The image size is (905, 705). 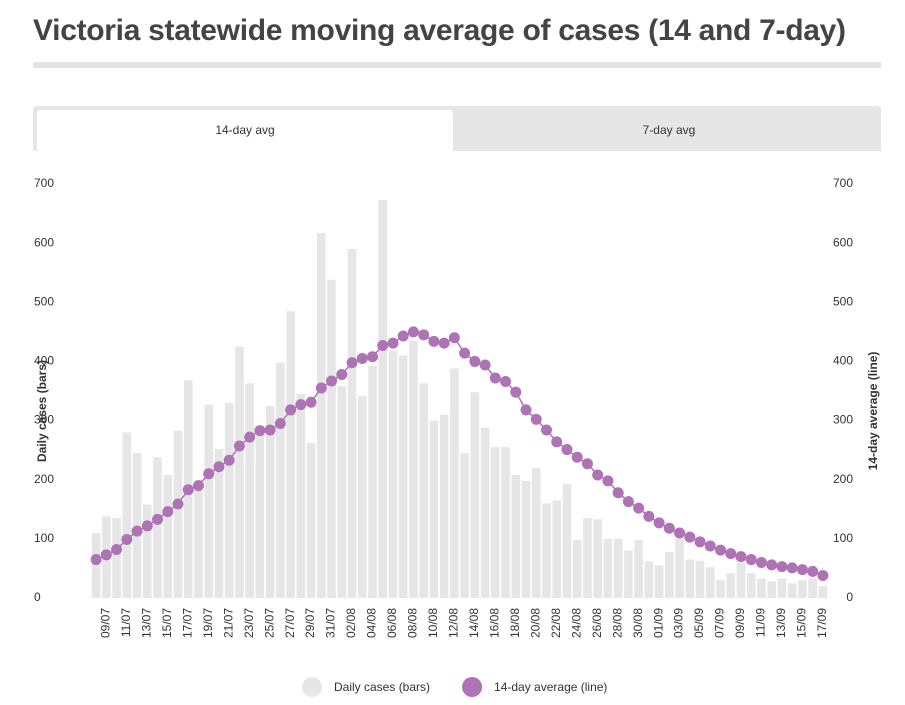 What do you see at coordinates (550, 687) in the screenshot?
I see `legend-label: 14-day average (line)` at bounding box center [550, 687].